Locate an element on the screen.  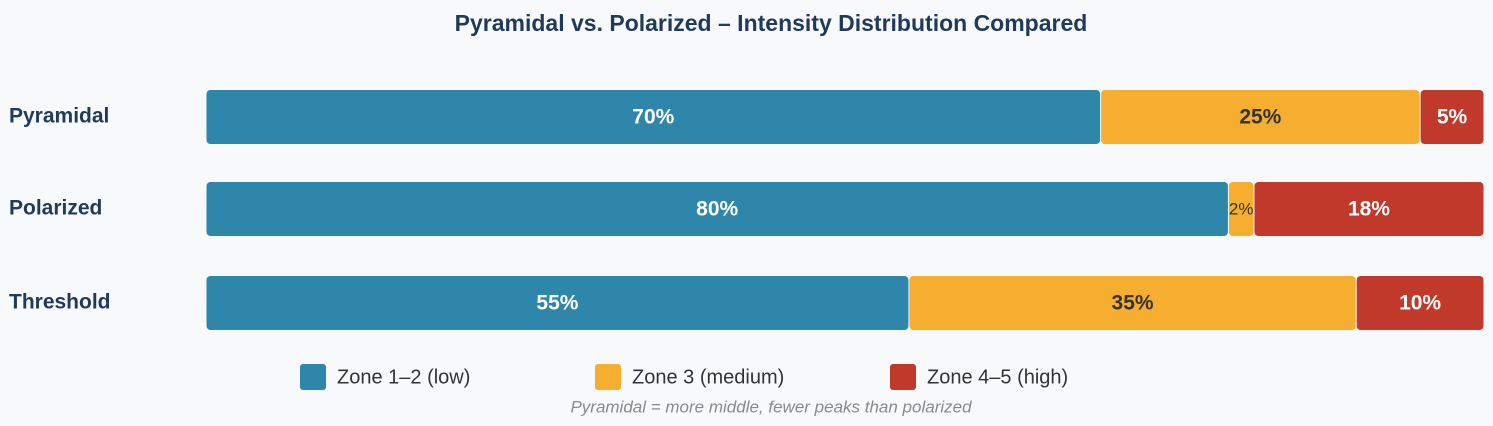
segment-label: 2% is located at coordinates (1241, 208).